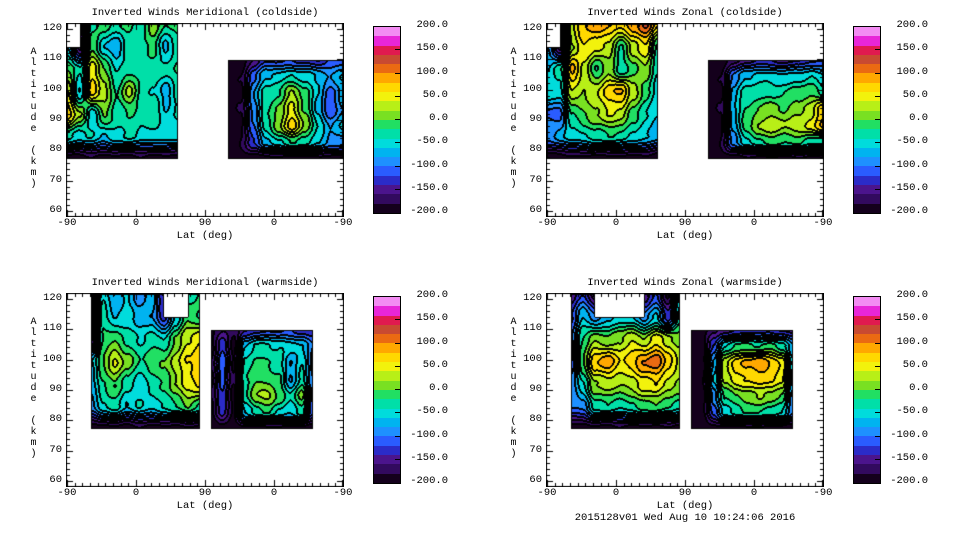 The width and height of the screenshot is (960, 540). What do you see at coordinates (909, 164) in the screenshot?
I see `colorbar-tick-label: -100.0` at bounding box center [909, 164].